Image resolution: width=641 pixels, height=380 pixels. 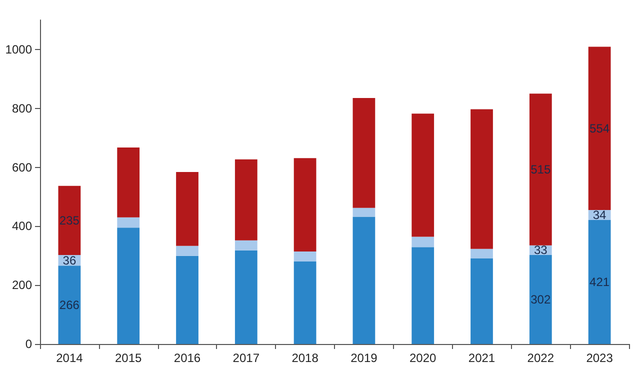 I want to click on y-tick-label: 1000, so click(x=18, y=49).